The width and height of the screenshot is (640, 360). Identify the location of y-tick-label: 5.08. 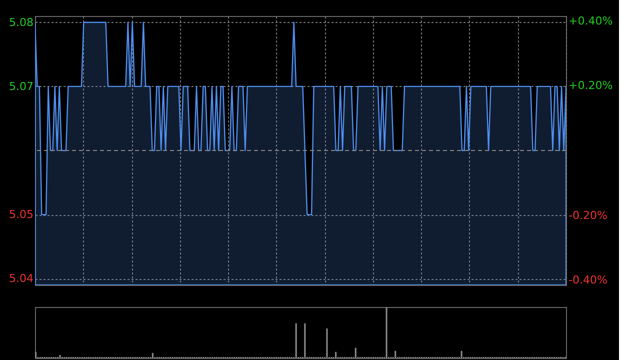
(21, 22).